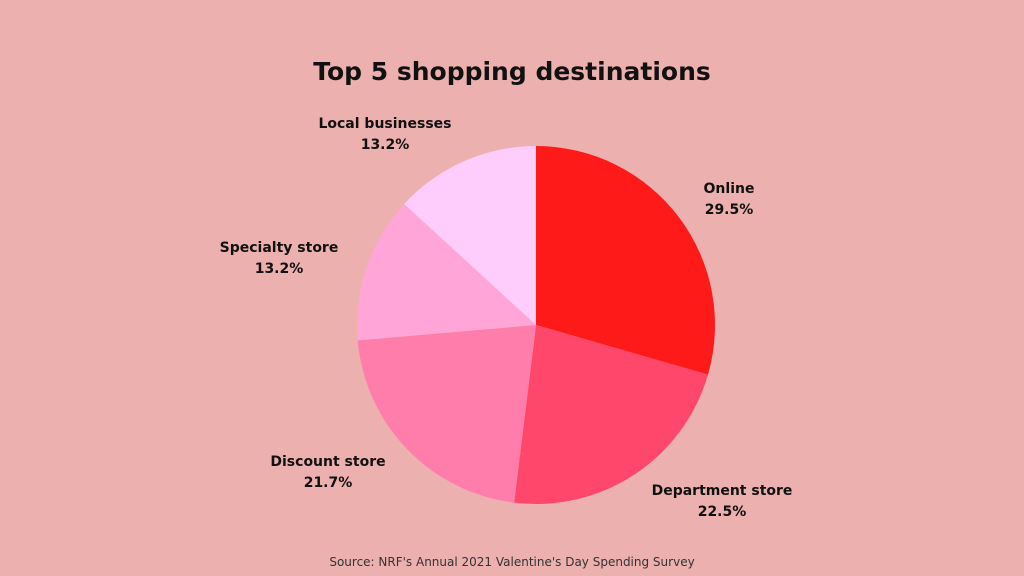  Describe the element at coordinates (625, 260) in the screenshot. I see `pie-slice-online` at that location.